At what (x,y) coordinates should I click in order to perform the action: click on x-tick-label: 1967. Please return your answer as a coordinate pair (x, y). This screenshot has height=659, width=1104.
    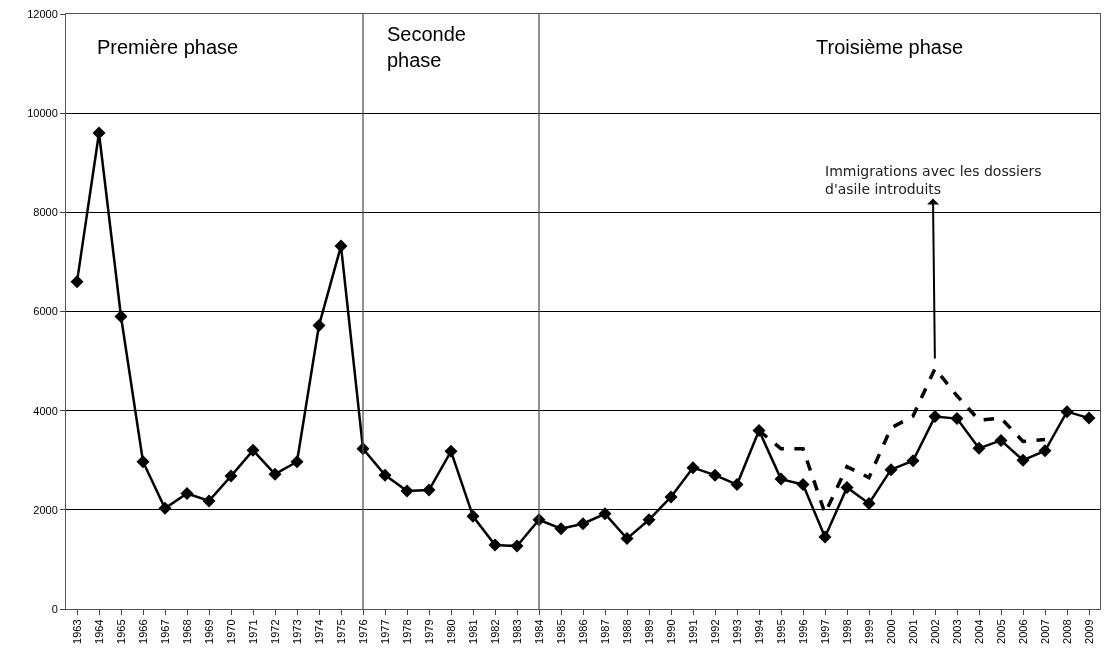
    Looking at the image, I should click on (164, 631).